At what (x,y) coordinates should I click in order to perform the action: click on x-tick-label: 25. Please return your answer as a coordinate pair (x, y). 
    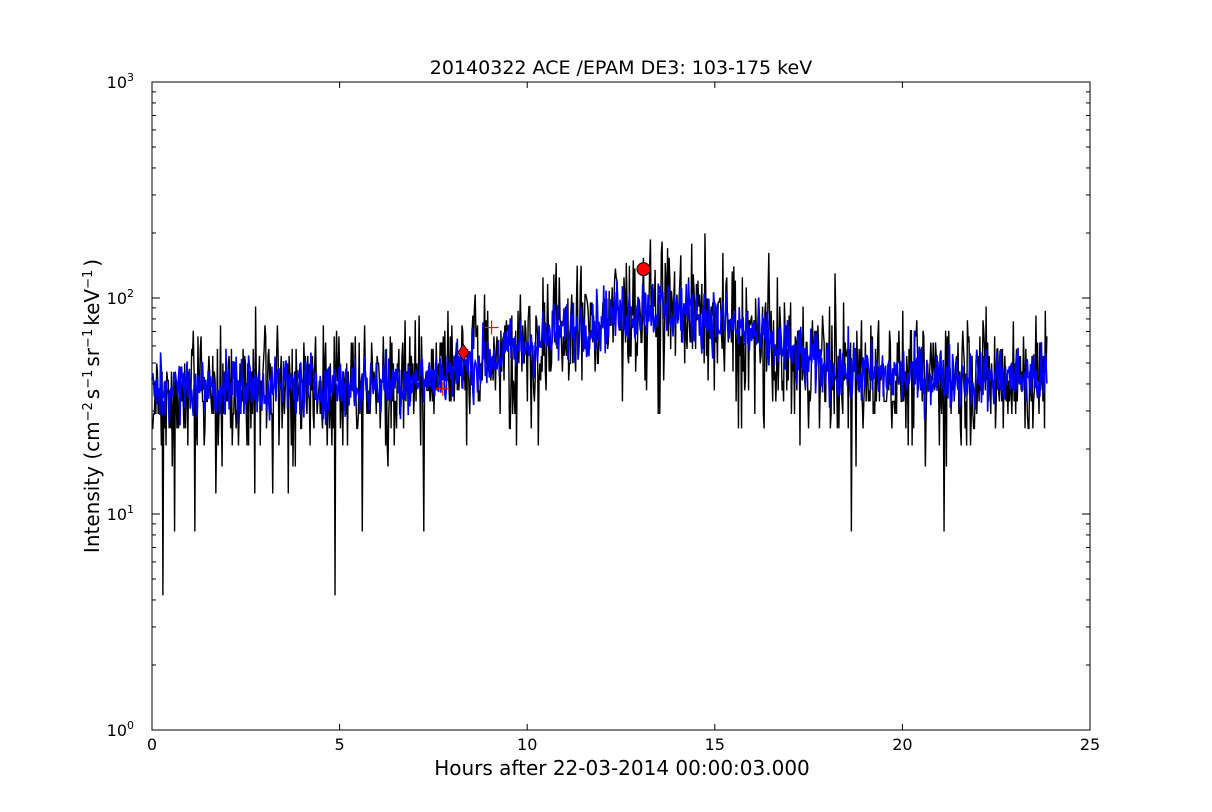
    Looking at the image, I should click on (1090, 744).